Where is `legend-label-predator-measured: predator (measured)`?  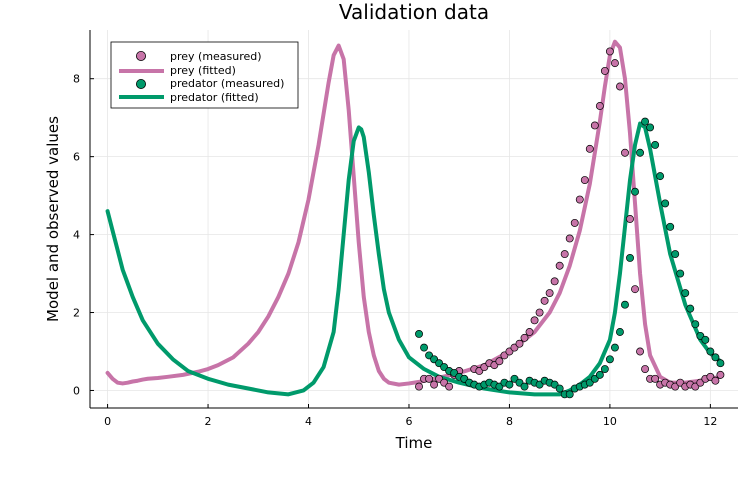
legend-label-predator-measured: predator (measured) is located at coordinates (227, 83).